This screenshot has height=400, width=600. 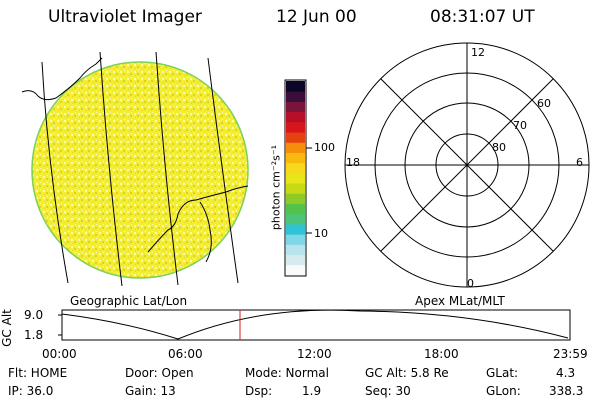 What do you see at coordinates (503, 391) in the screenshot?
I see `status-glon-label: GLon:` at bounding box center [503, 391].